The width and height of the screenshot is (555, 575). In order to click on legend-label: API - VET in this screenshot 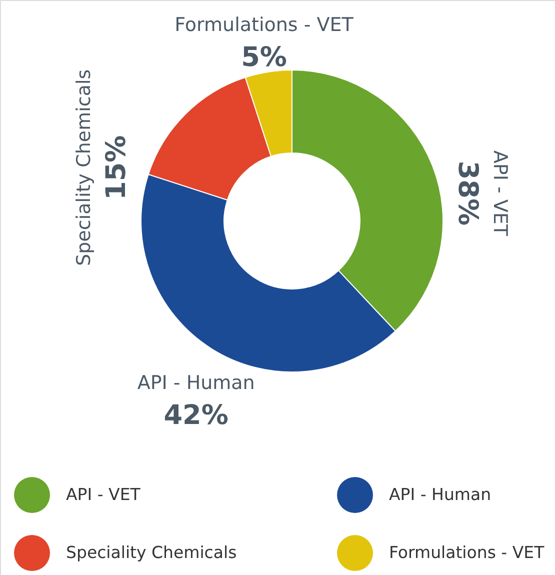, I will do `click(104, 494)`.